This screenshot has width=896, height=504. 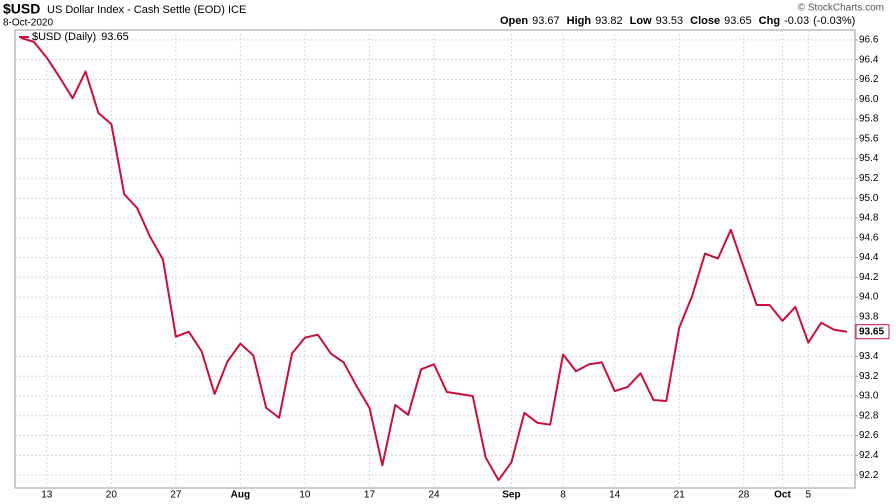 I want to click on credit: © StockCharts.com, so click(x=841, y=8).